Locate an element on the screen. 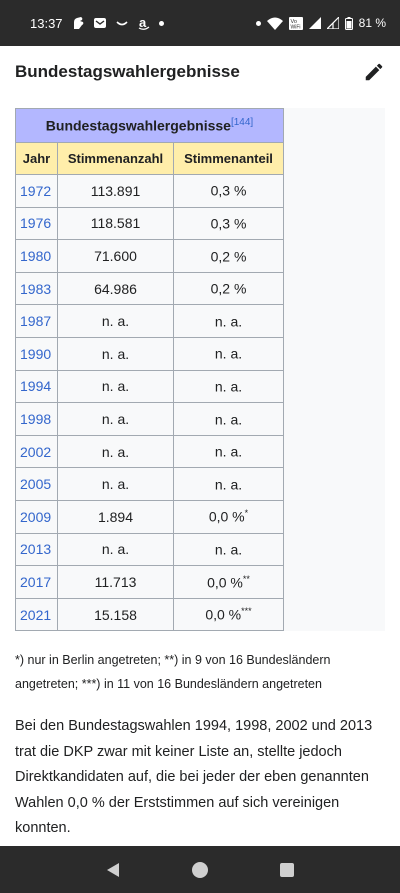  table-row: 2002 n. a. n. a. is located at coordinates (149, 451).